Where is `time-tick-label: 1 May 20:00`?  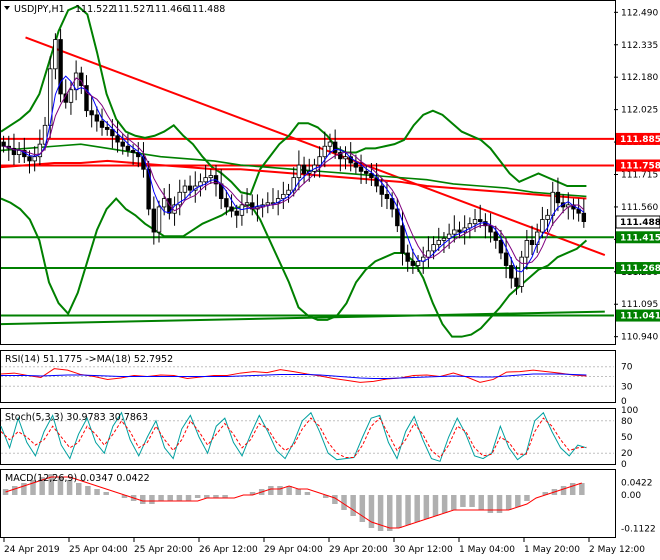 time-tick-label: 1 May 20:00 is located at coordinates (552, 550).